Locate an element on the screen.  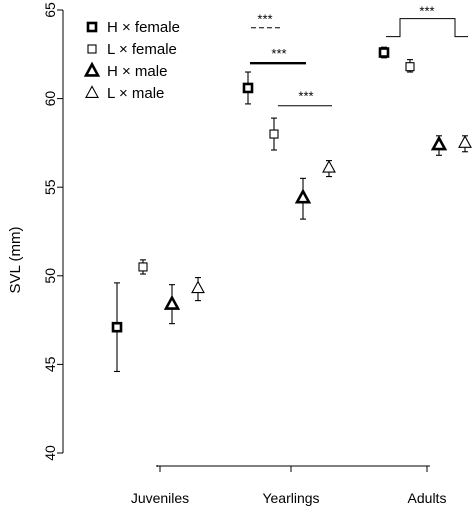
y-tick-label: 50 is located at coordinates (50, 276).